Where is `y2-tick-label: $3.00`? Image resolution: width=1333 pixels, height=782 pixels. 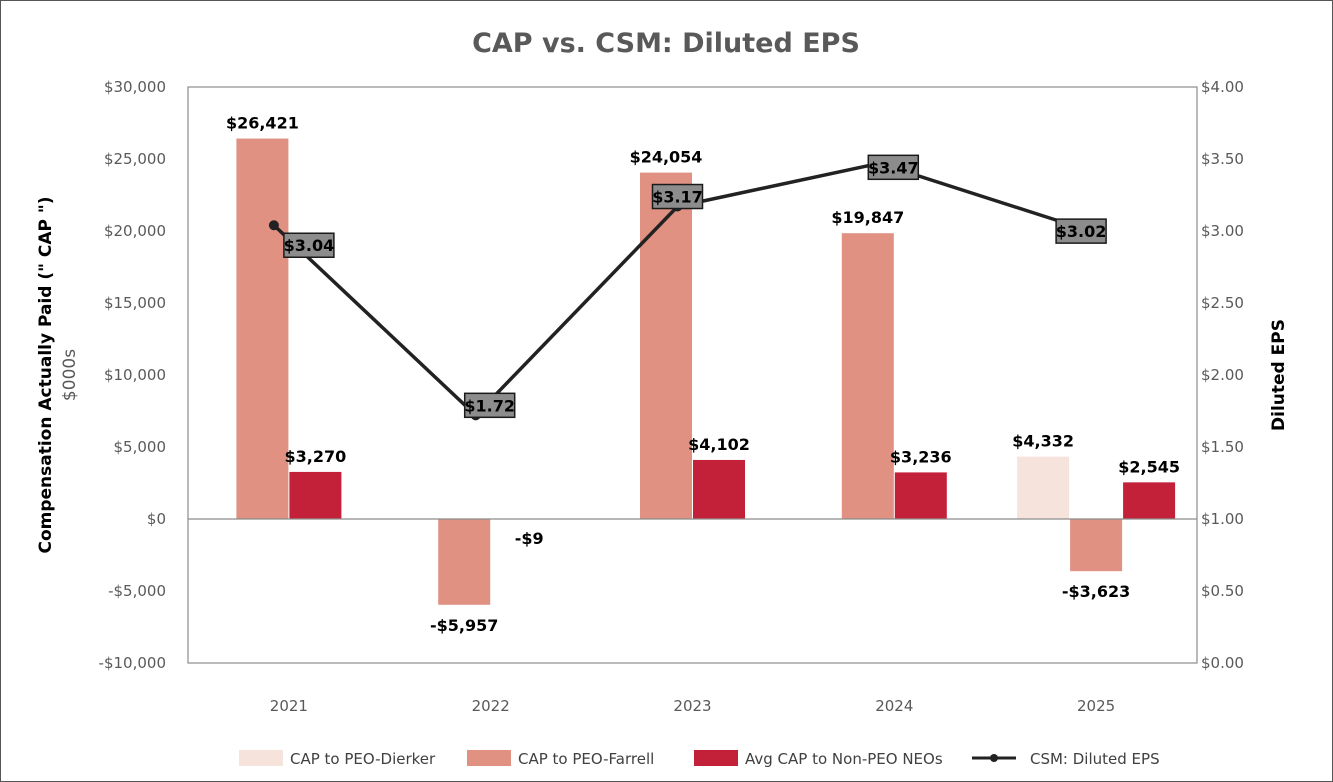
y2-tick-label: $3.00 is located at coordinates (1222, 231).